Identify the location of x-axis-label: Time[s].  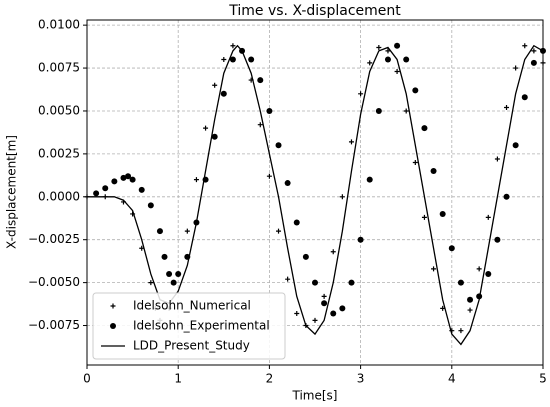
(315, 396).